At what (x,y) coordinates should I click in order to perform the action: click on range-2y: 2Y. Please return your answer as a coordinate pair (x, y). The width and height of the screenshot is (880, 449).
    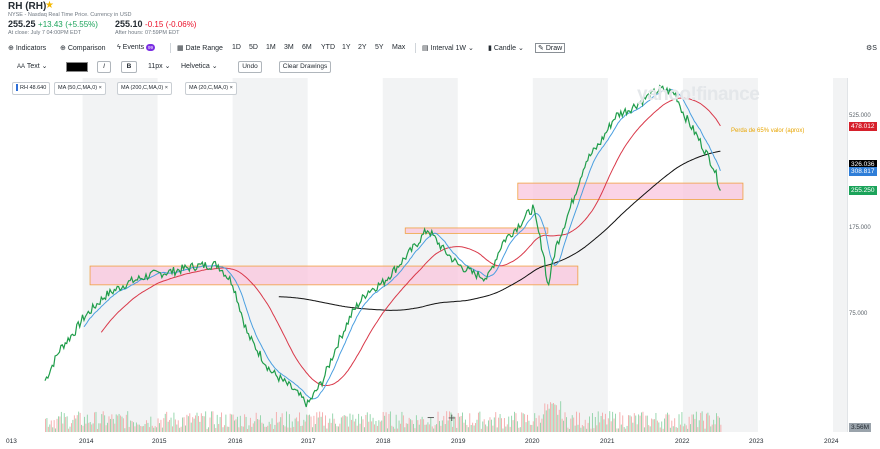
    Looking at the image, I should click on (362, 47).